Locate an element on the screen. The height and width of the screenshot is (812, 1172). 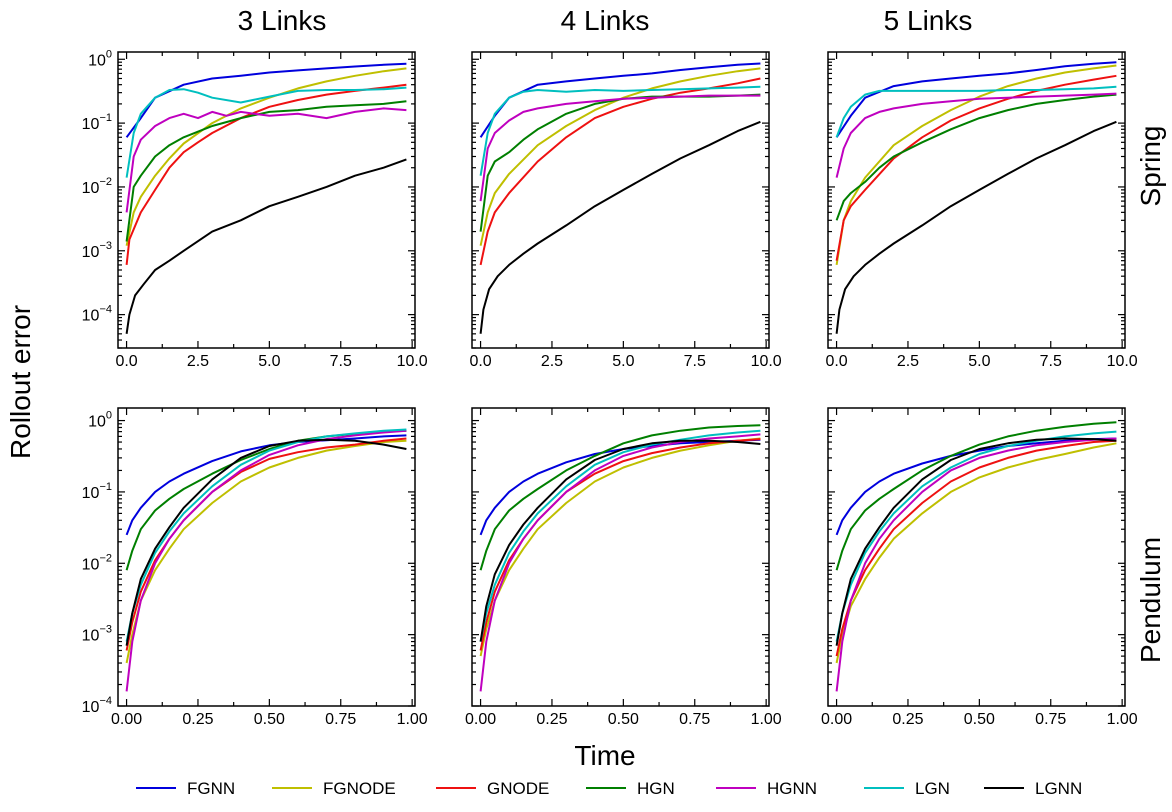
legend-label-lgnn: LGNN is located at coordinates (1058, 788).